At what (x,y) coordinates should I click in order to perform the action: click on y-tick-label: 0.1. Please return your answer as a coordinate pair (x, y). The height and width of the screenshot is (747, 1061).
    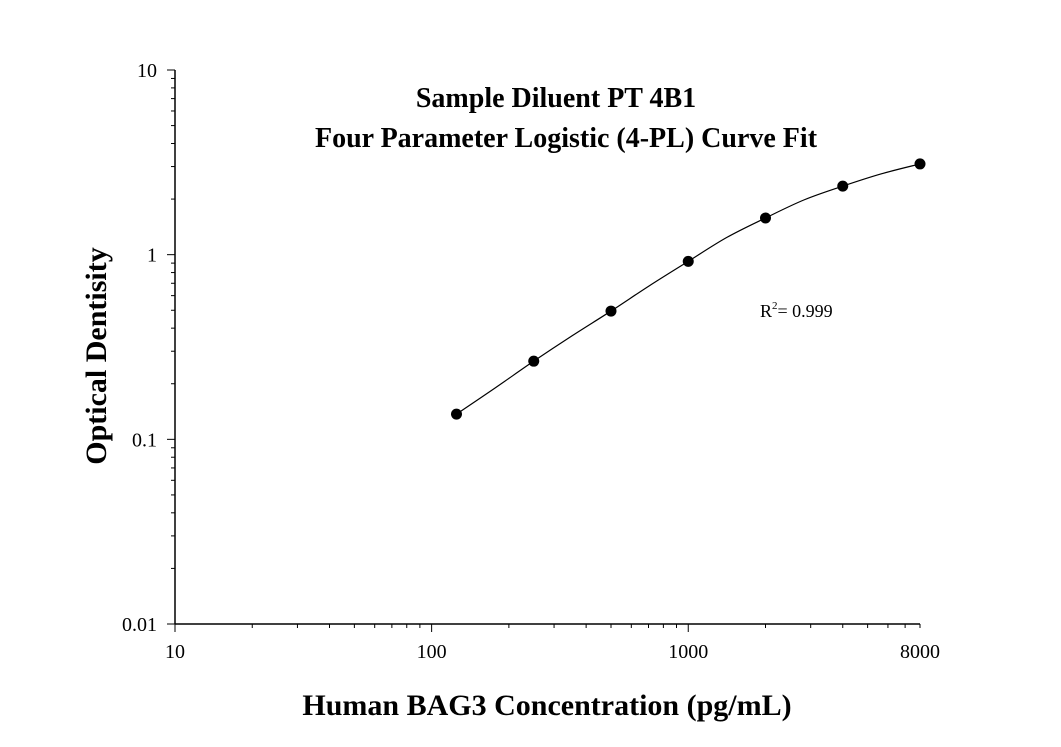
    Looking at the image, I should click on (144, 440).